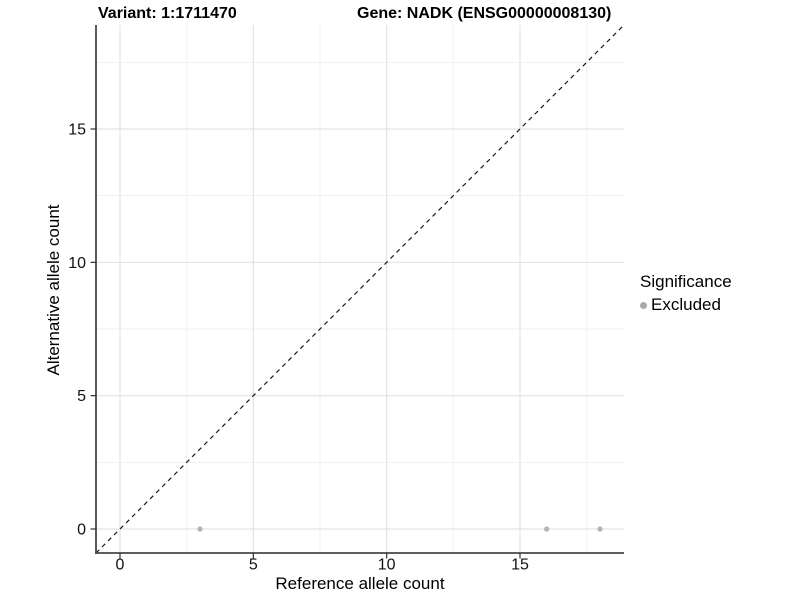  Describe the element at coordinates (686, 293) in the screenshot. I see `legend: Significance Excluded` at that location.